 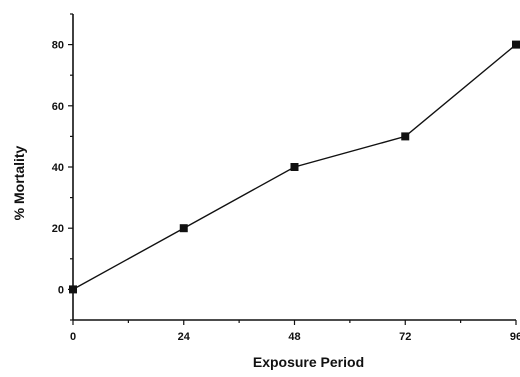 I want to click on x-axis-title: Exposure Period, so click(x=308, y=362).